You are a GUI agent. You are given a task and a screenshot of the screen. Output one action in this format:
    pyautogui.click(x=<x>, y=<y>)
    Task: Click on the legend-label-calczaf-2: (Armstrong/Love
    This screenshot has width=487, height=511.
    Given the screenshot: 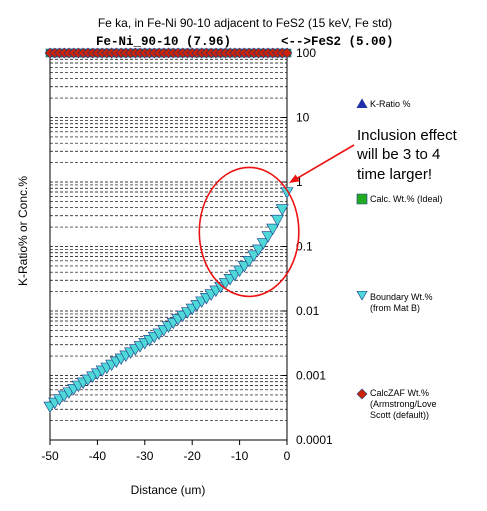 What is the action you would take?
    pyautogui.click(x=403, y=404)
    